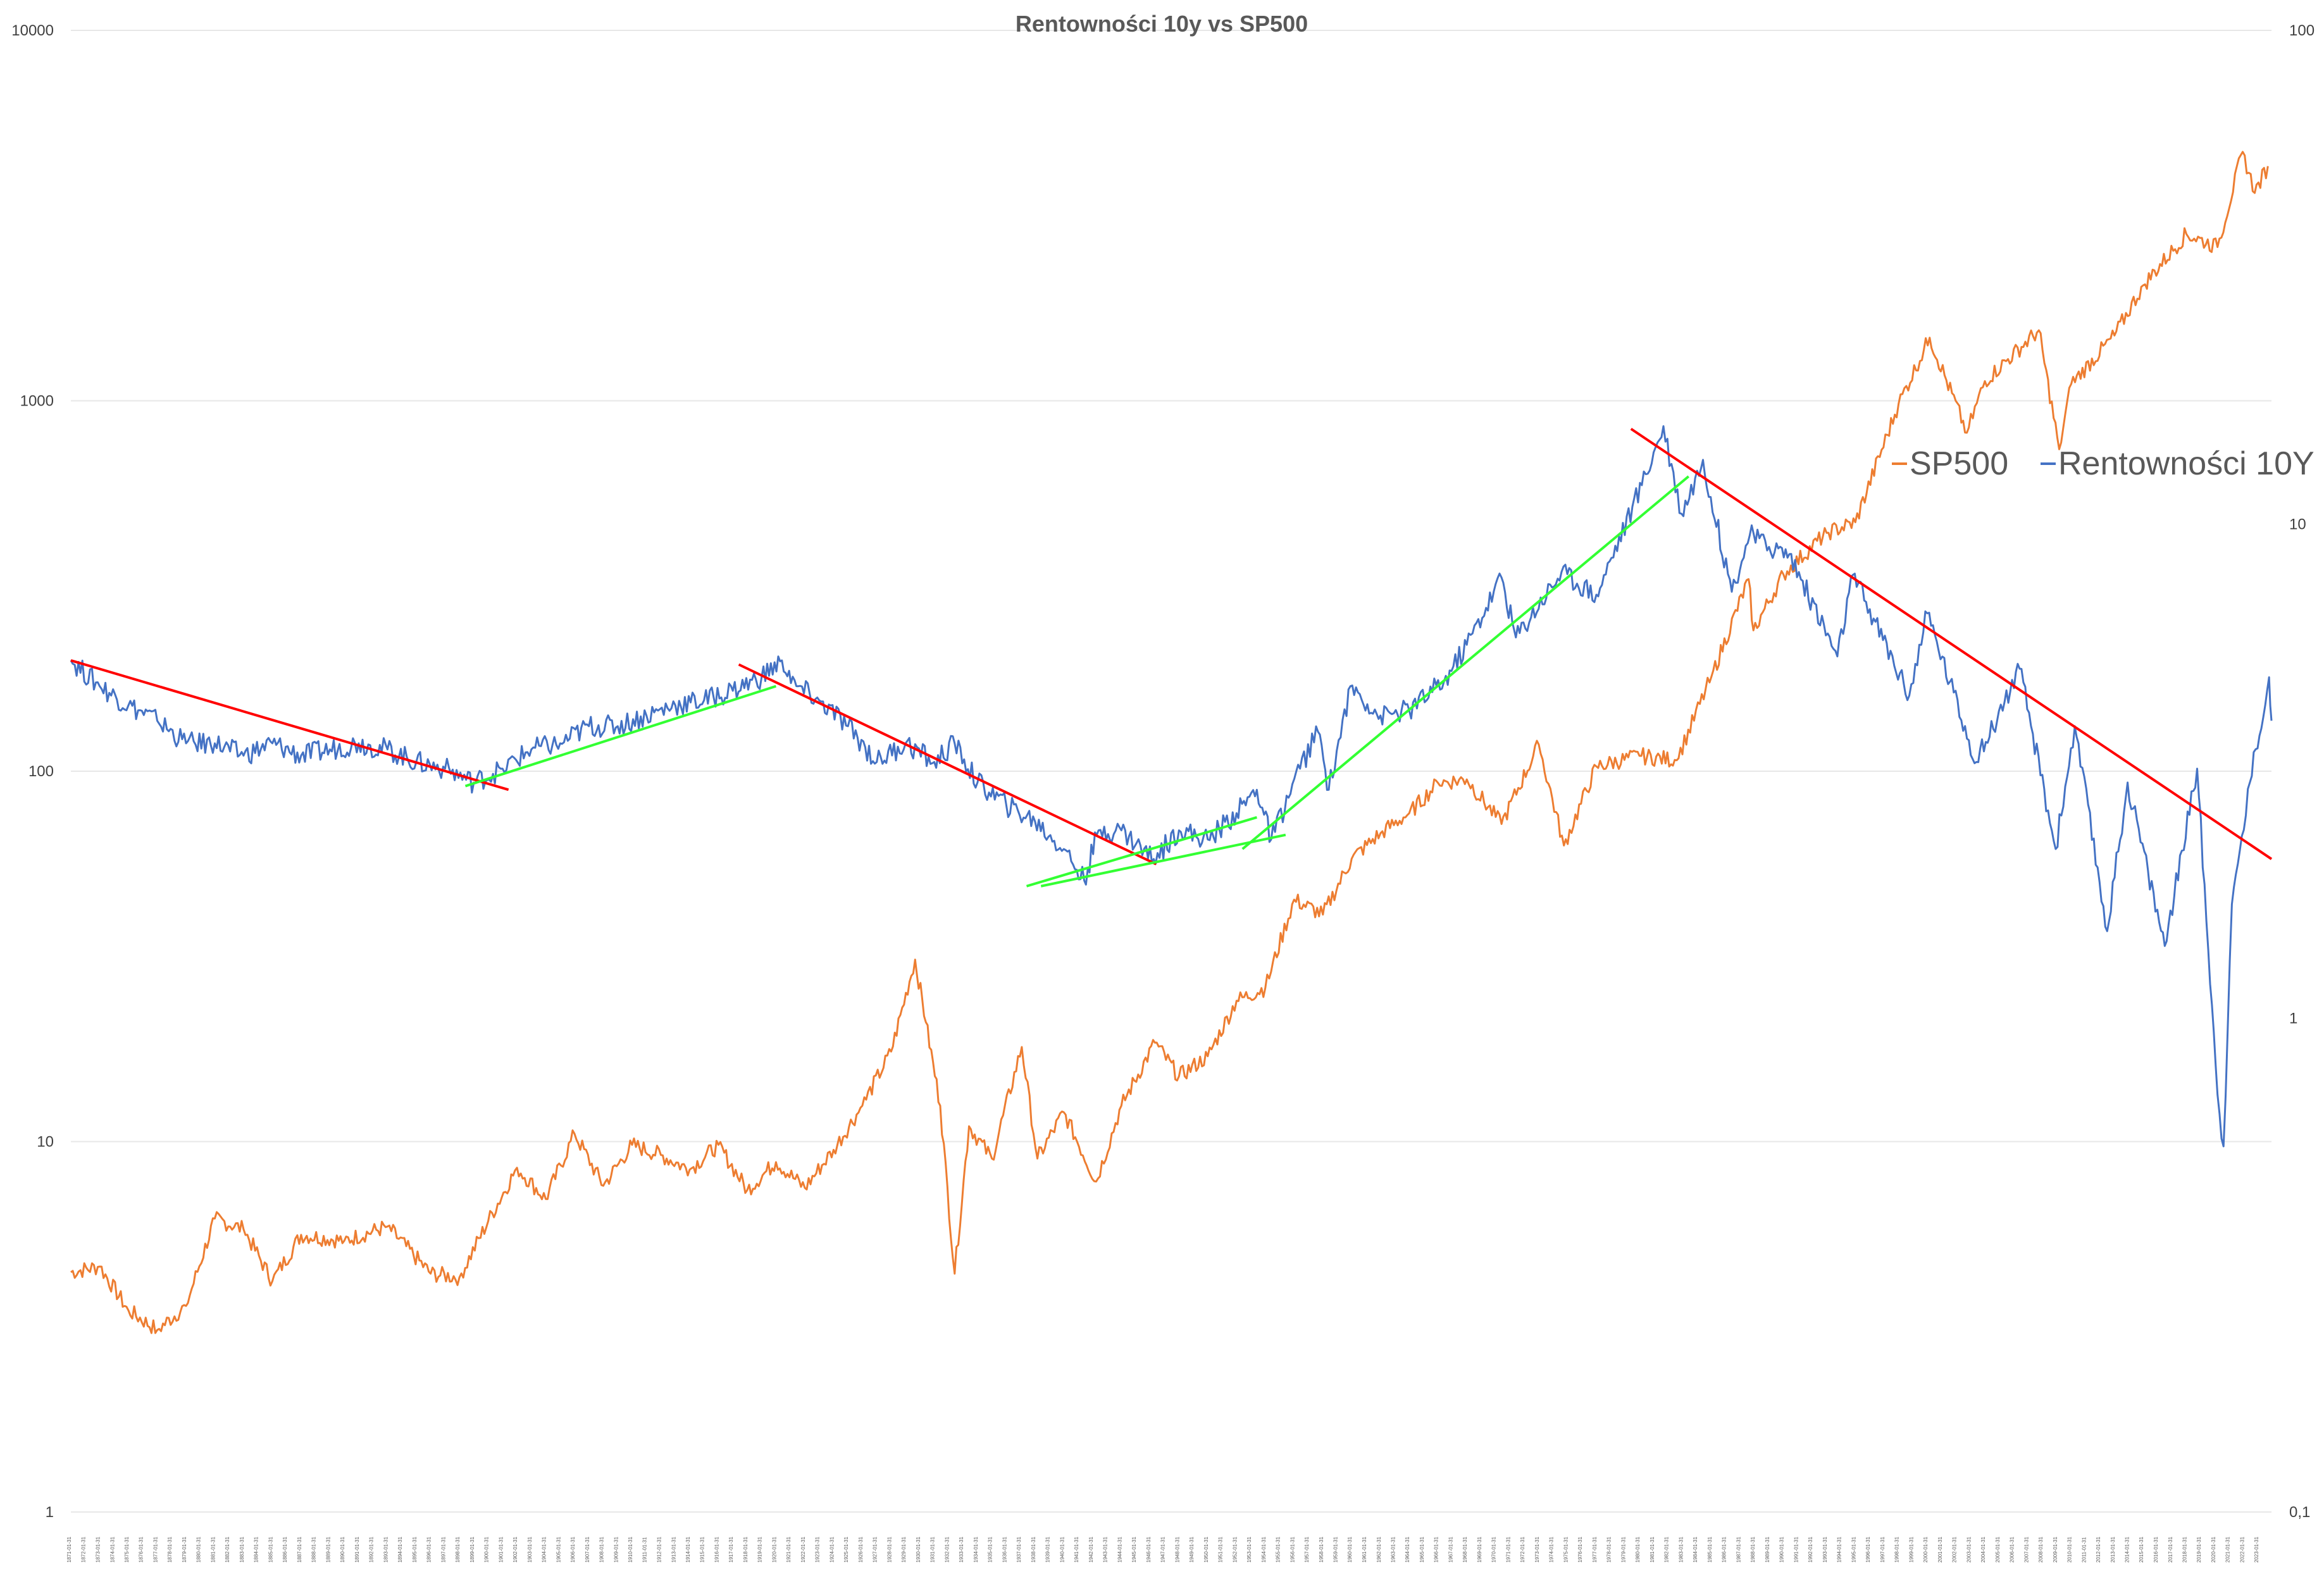 The height and width of the screenshot is (1574, 2324). I want to click on y-left-tick-label: 1000, so click(37, 401).